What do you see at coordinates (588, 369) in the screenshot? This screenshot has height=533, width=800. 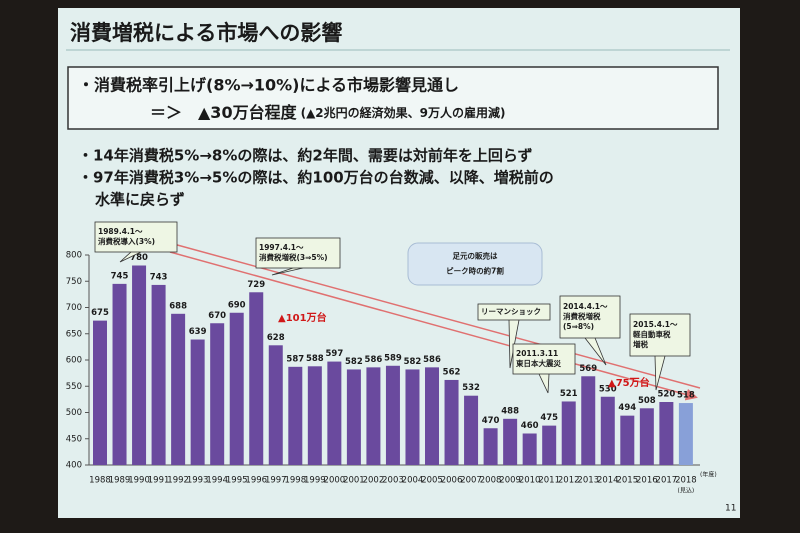 I see `value-label: 569` at bounding box center [588, 369].